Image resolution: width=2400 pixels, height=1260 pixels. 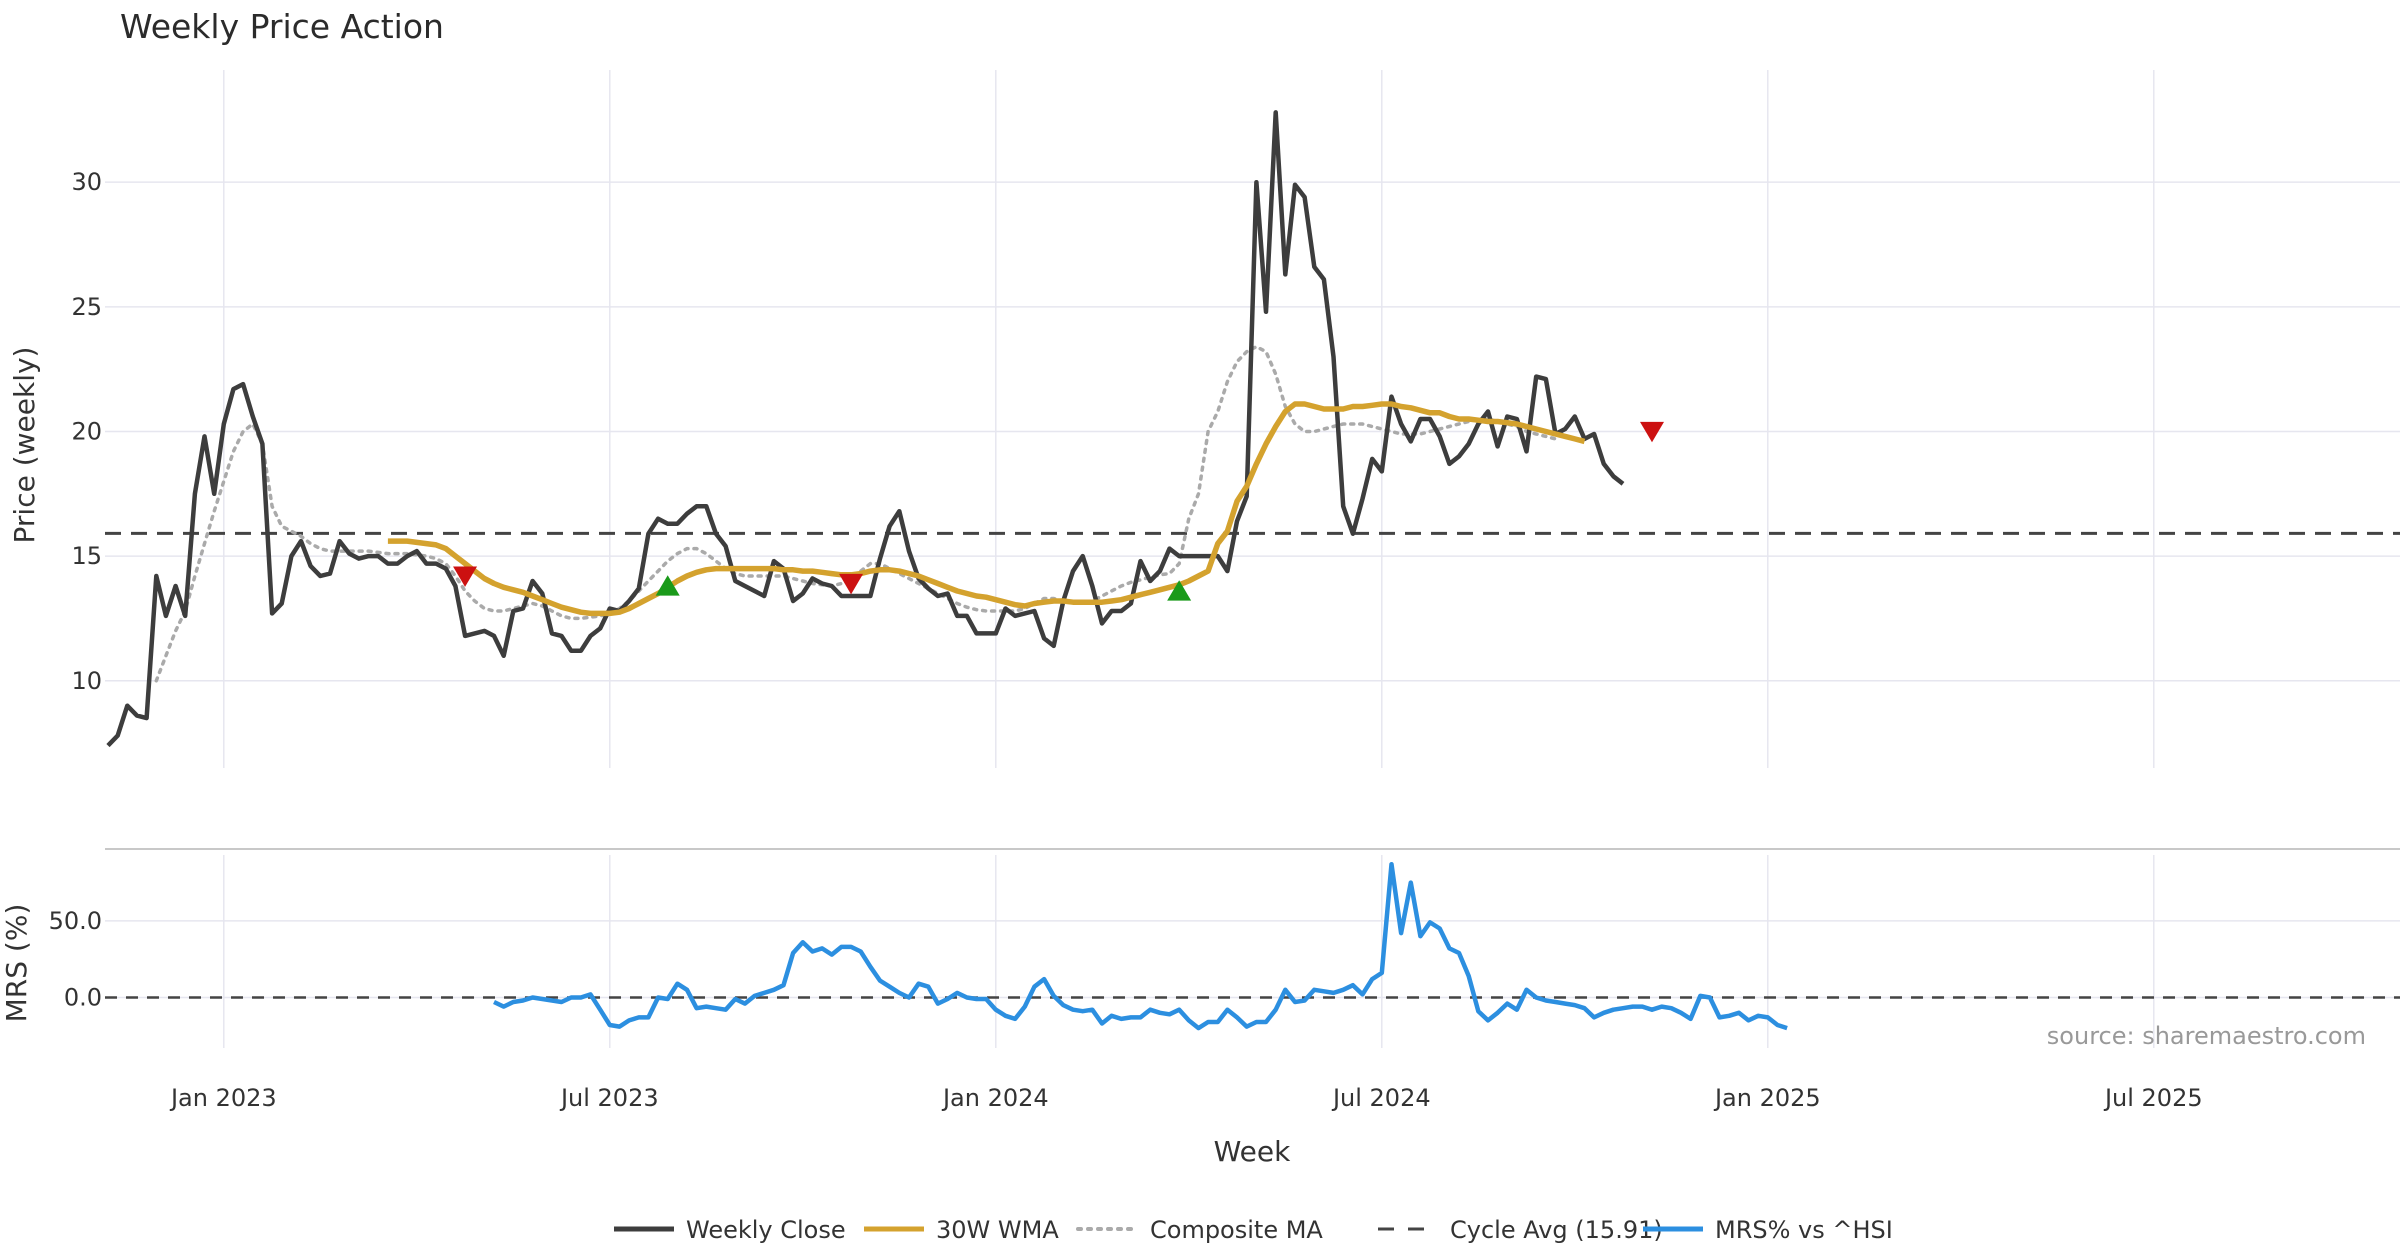 What do you see at coordinates (986, 509) in the screenshot?
I see `wma-30w-line` at bounding box center [986, 509].